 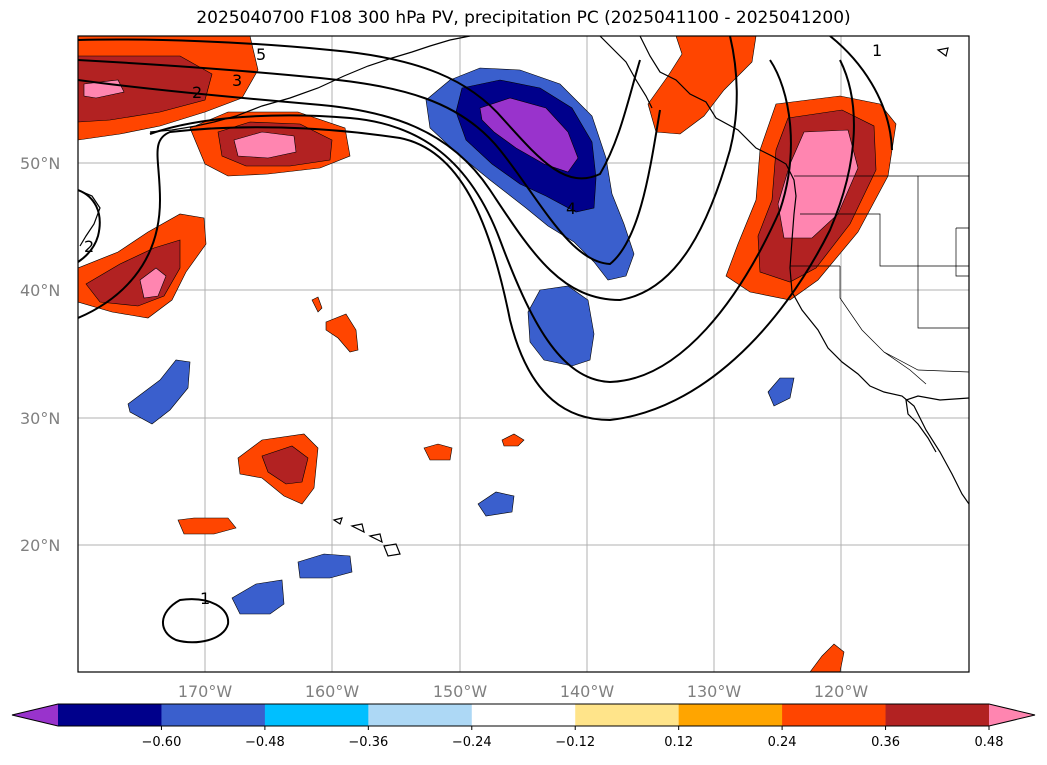 I want to click on contour-label: 4, so click(x=571, y=208).